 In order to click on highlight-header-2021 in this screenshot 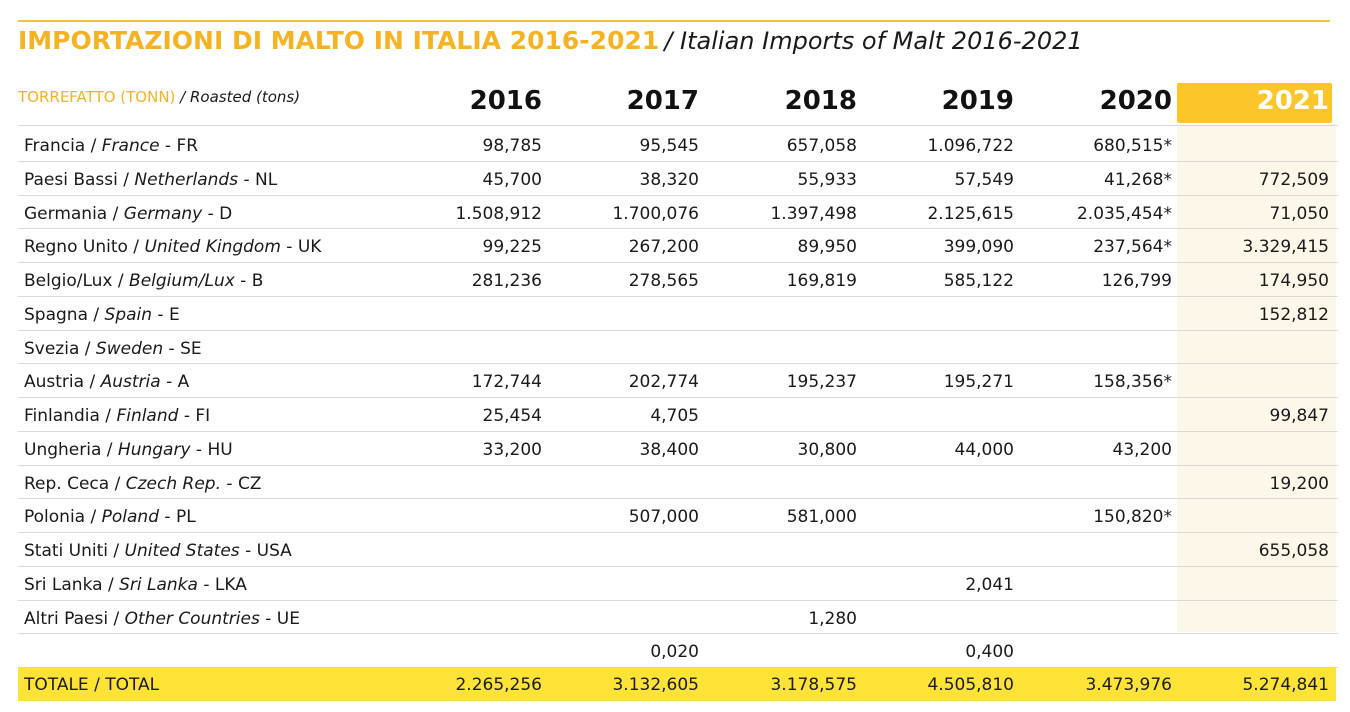, I will do `click(1254, 103)`.